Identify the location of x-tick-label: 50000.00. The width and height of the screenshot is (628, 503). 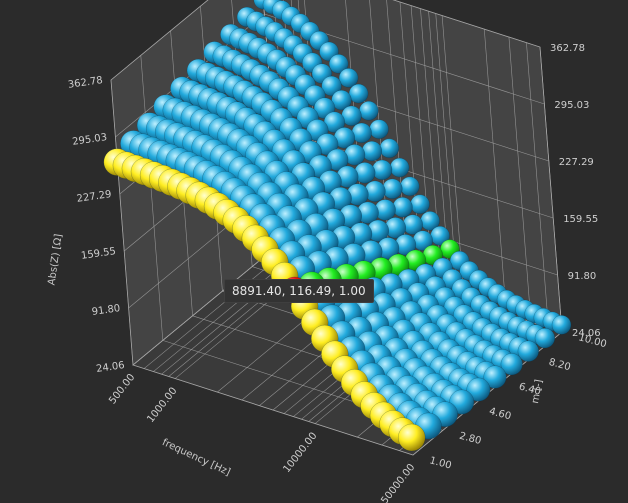
(398, 482).